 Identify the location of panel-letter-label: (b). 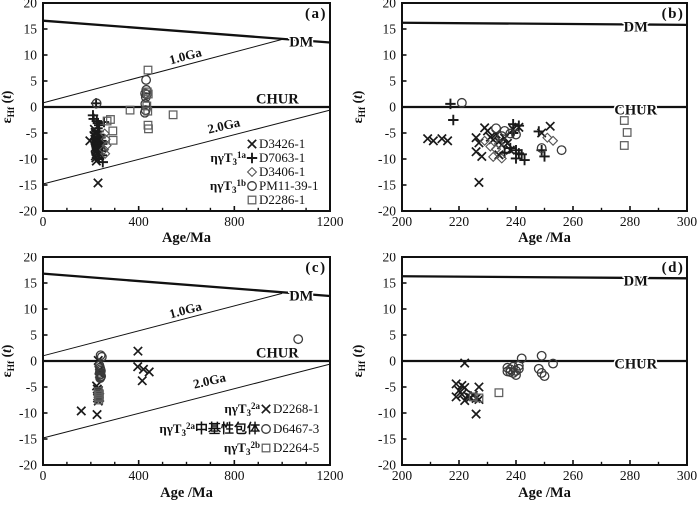
(673, 14).